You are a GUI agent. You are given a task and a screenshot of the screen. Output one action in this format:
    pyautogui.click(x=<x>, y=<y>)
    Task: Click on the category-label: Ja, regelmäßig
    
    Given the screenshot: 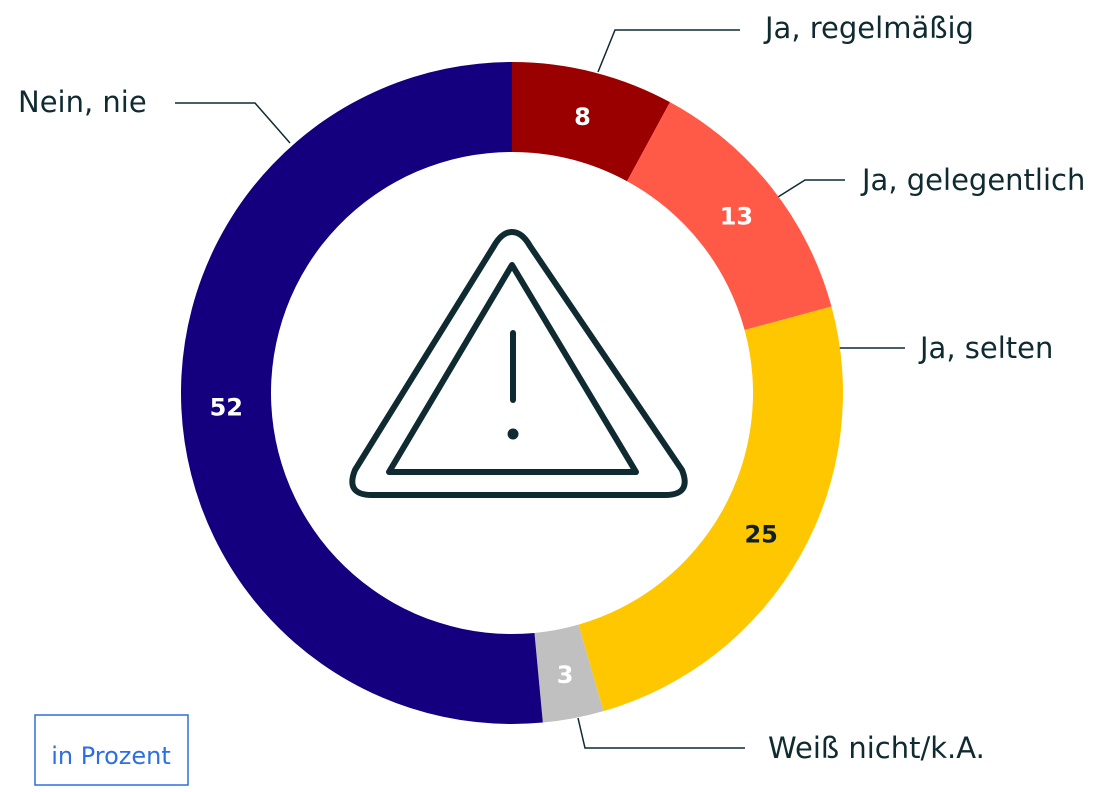 What is the action you would take?
    pyautogui.click(x=868, y=28)
    